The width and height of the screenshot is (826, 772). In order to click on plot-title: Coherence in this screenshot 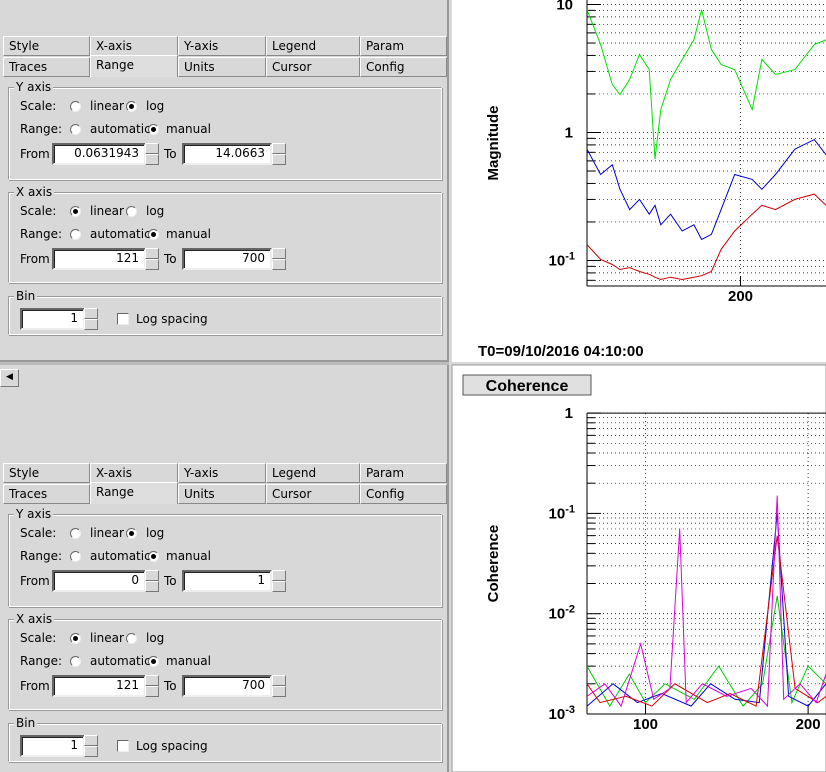, I will do `click(527, 386)`.